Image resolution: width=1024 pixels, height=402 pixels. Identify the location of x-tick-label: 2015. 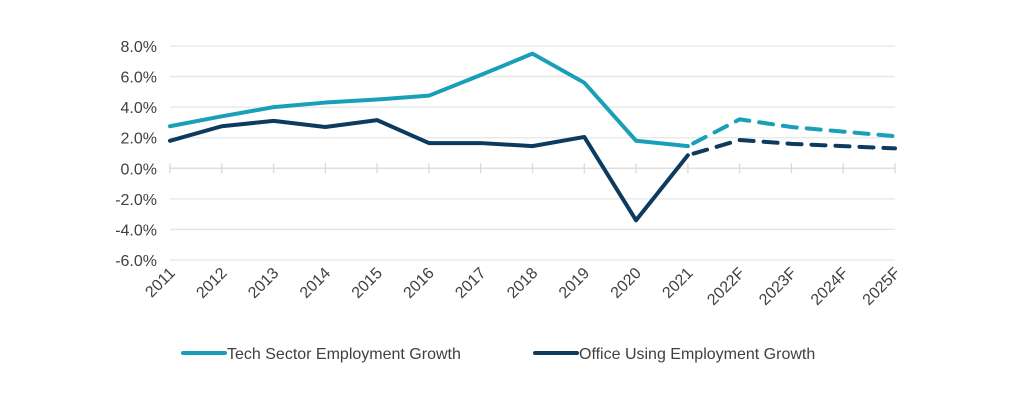
(367, 283).